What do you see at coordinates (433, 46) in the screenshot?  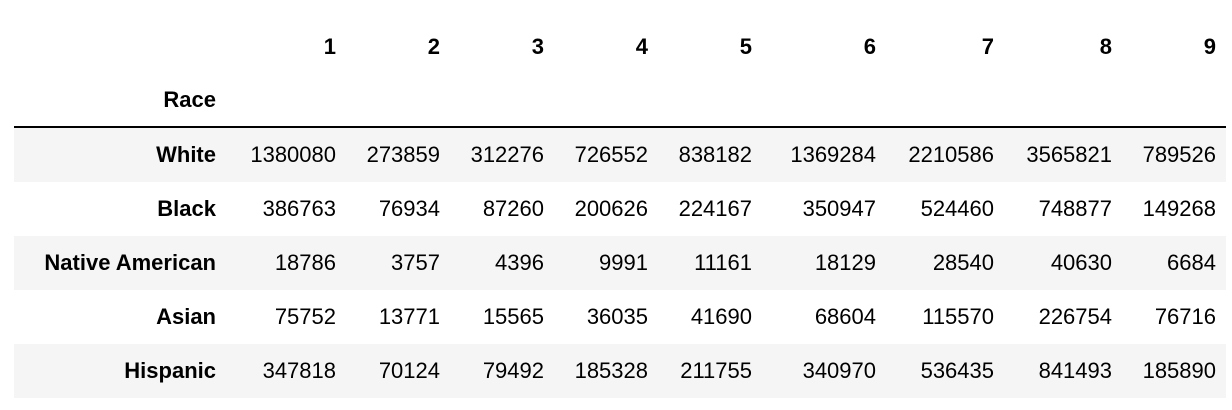 I see `column-header: 2` at bounding box center [433, 46].